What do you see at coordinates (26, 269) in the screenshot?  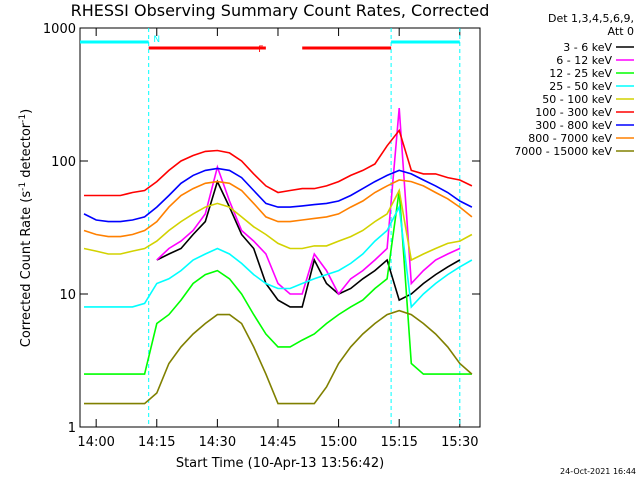 I see `y-label-part: Corrected Count Rate (s` at bounding box center [26, 269].